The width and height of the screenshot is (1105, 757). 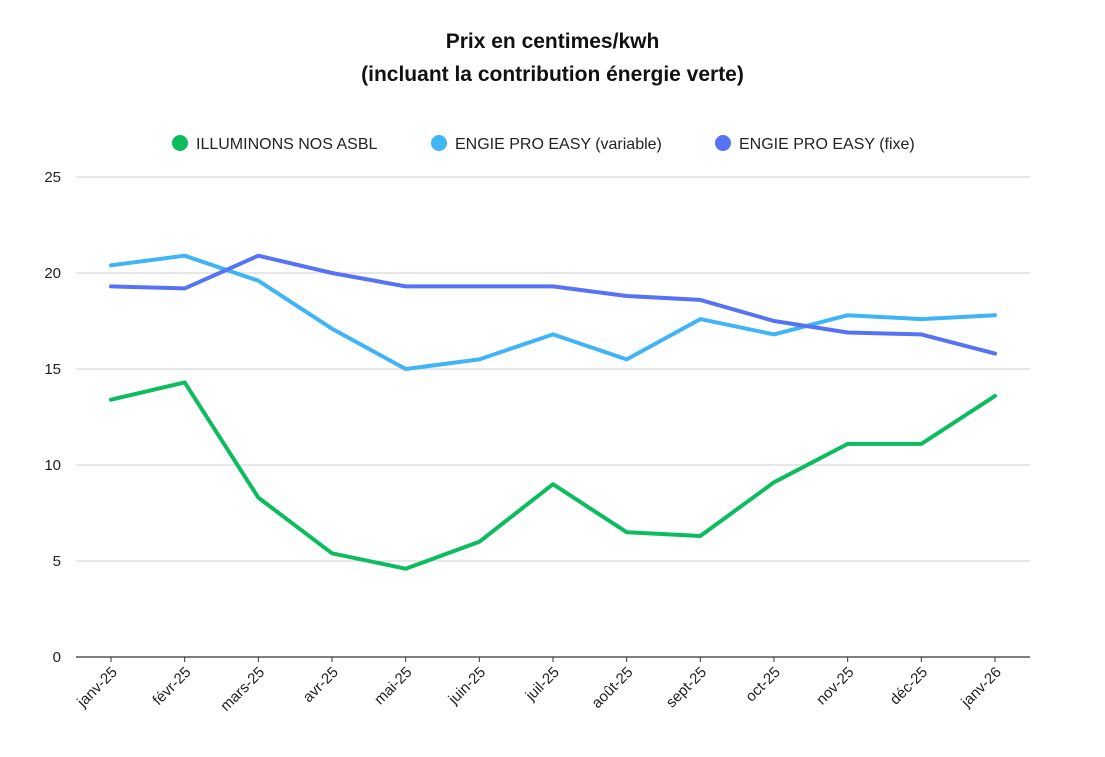 What do you see at coordinates (57, 657) in the screenshot?
I see `y-tick-label: 0` at bounding box center [57, 657].